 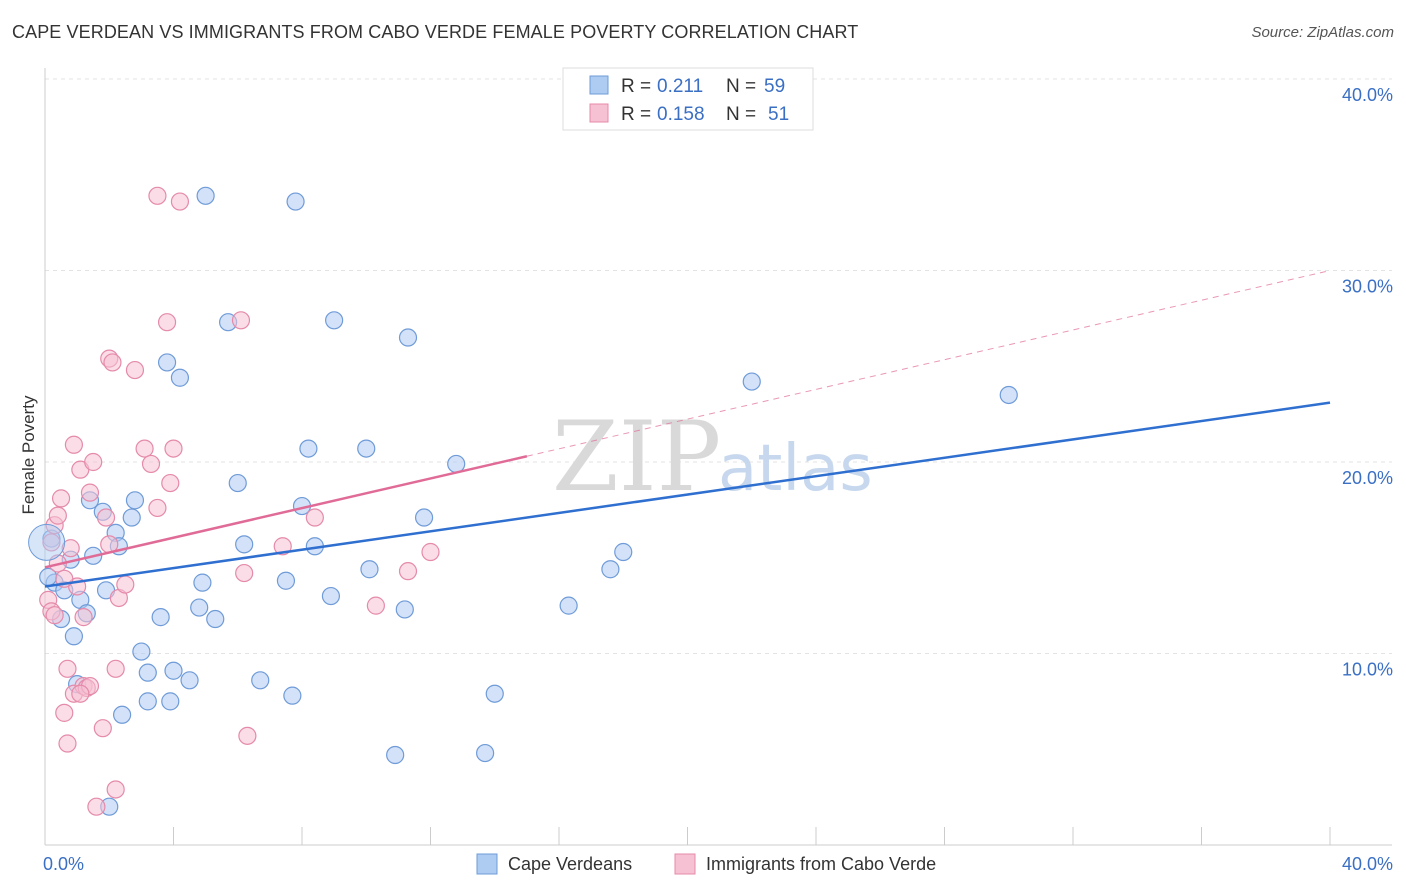 I want to click on y-tick-label: 30.0%, so click(x=1367, y=287).